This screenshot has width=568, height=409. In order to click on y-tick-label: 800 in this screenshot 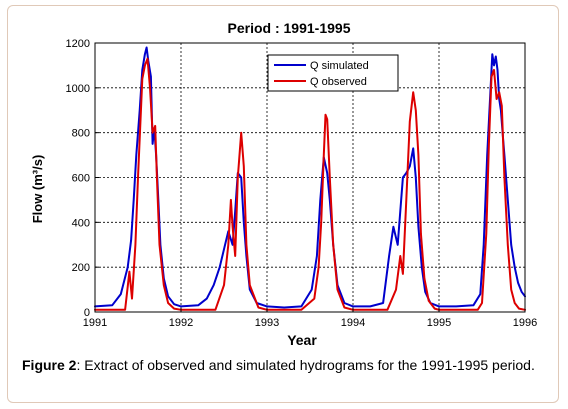, I will do `click(81, 134)`.